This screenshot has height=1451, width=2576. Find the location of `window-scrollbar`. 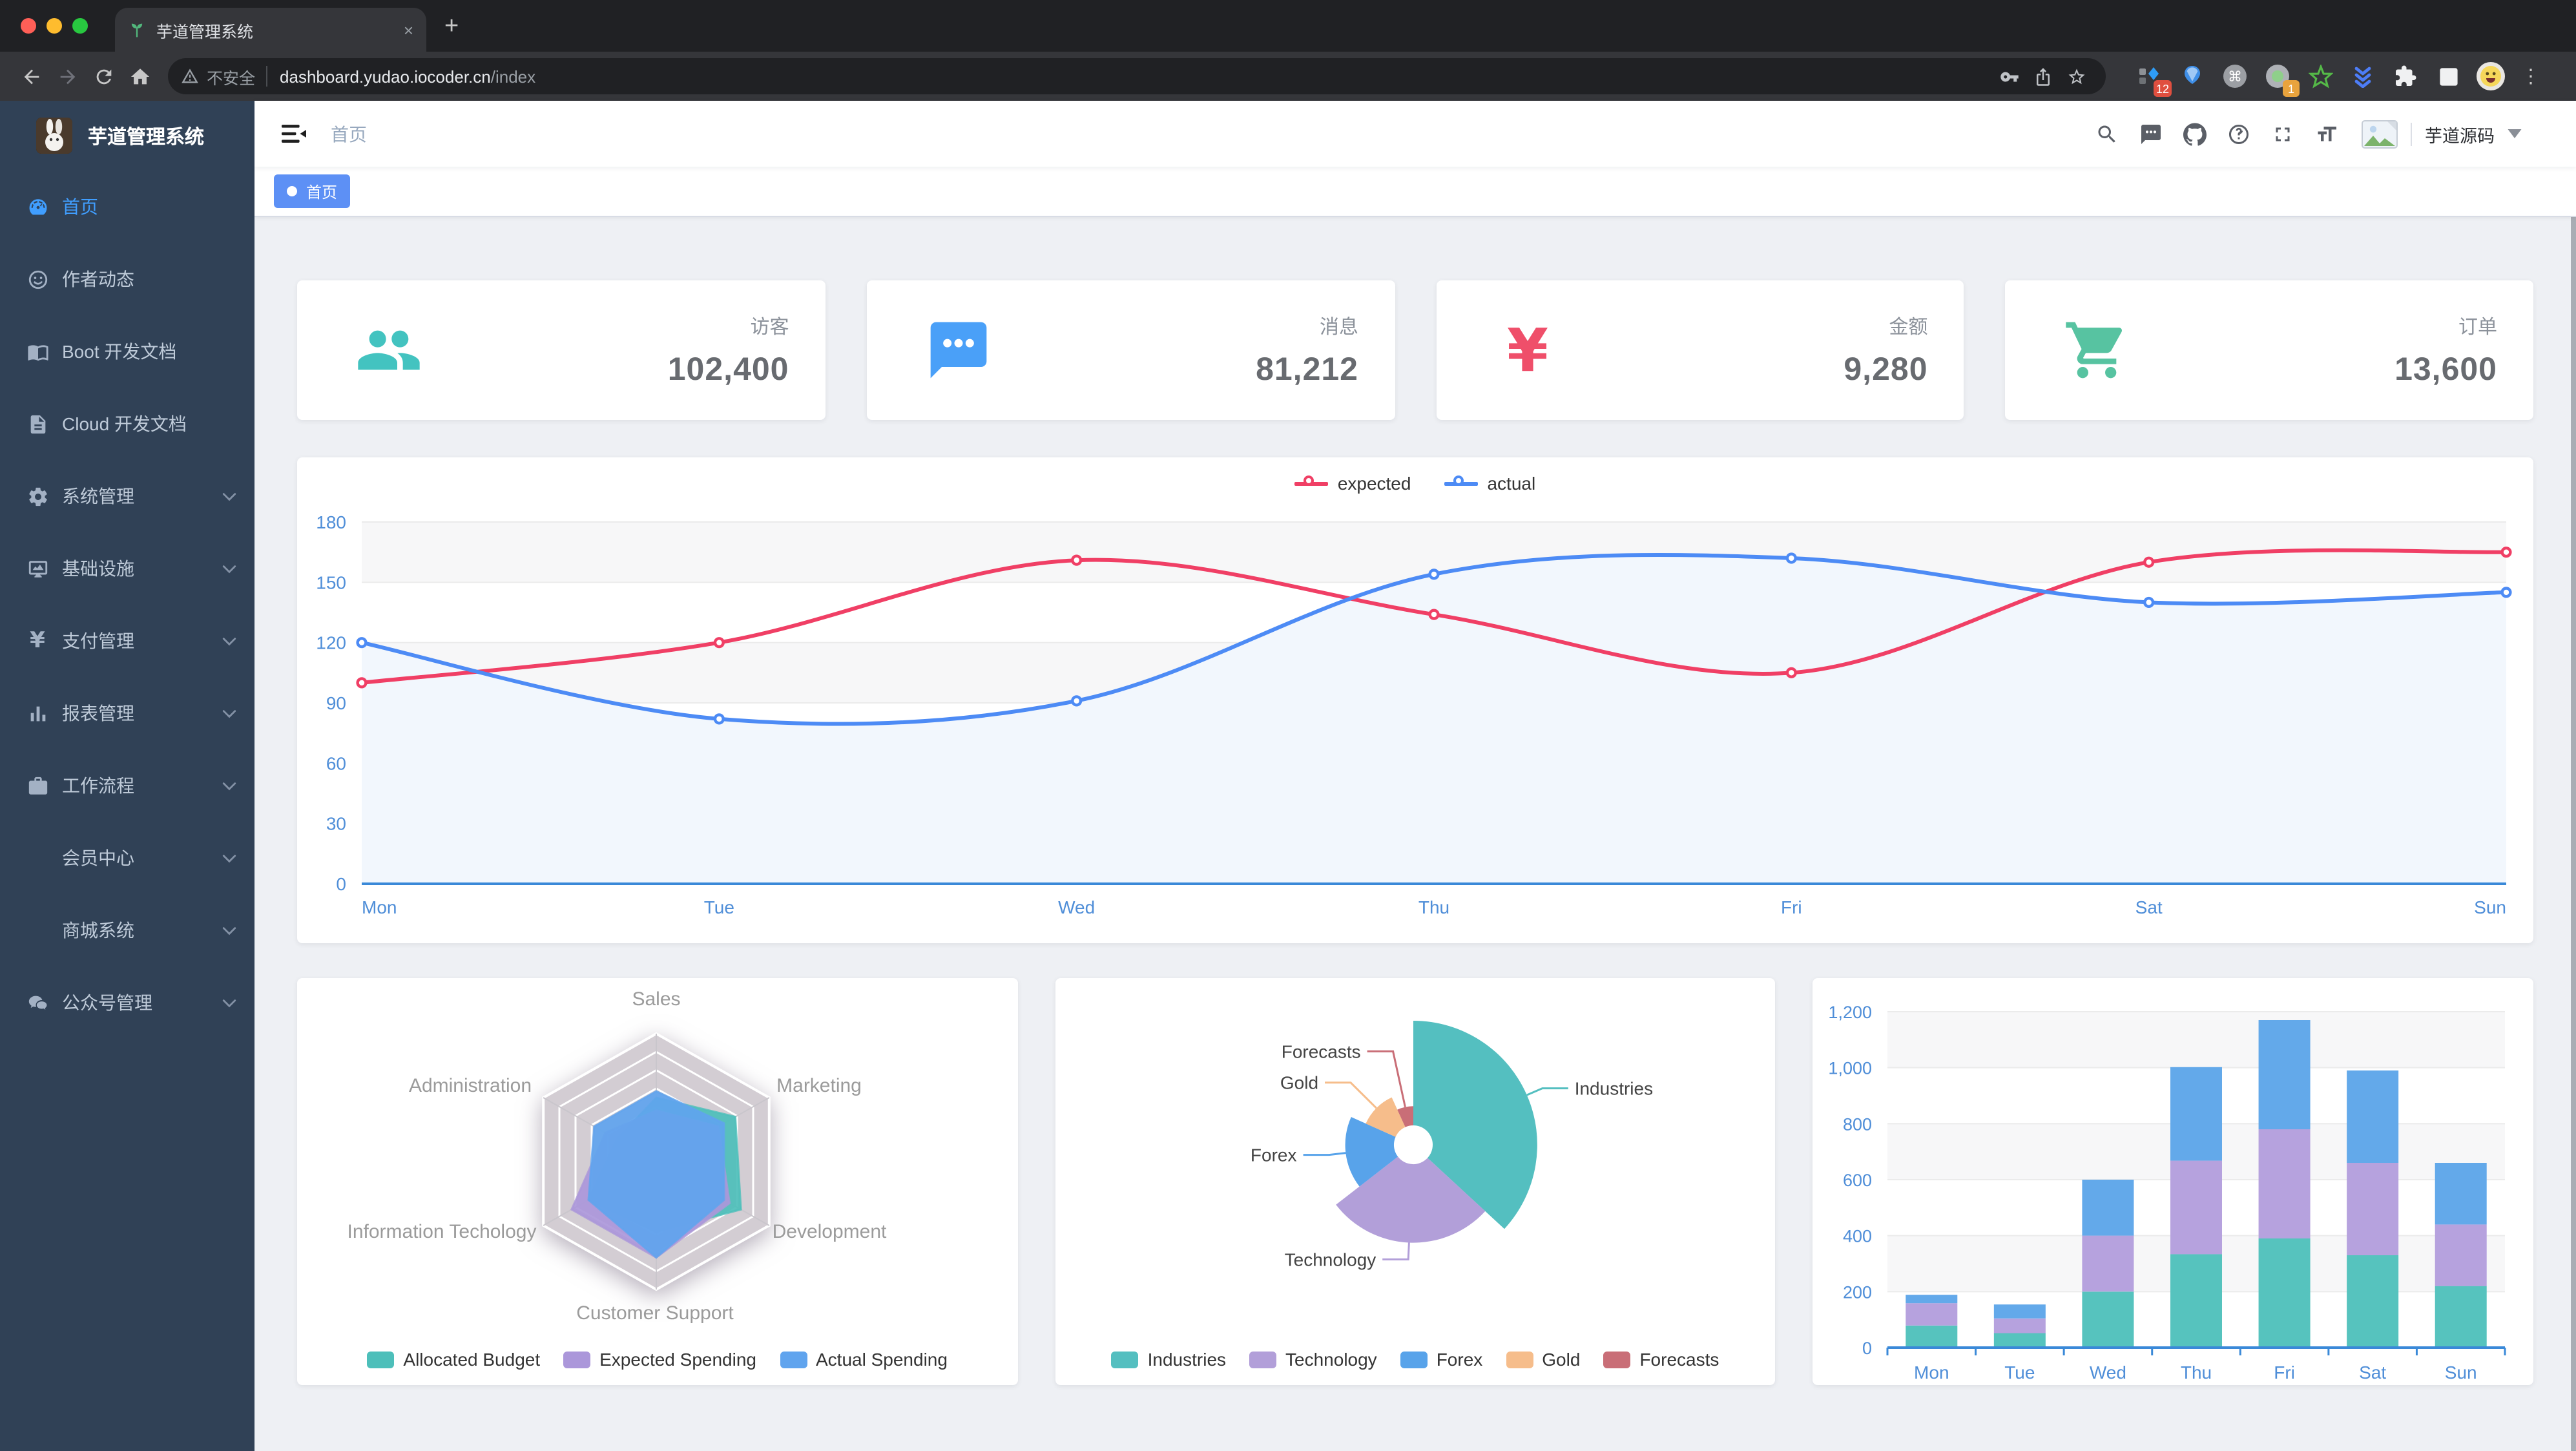

window-scrollbar is located at coordinates (2573, 776).